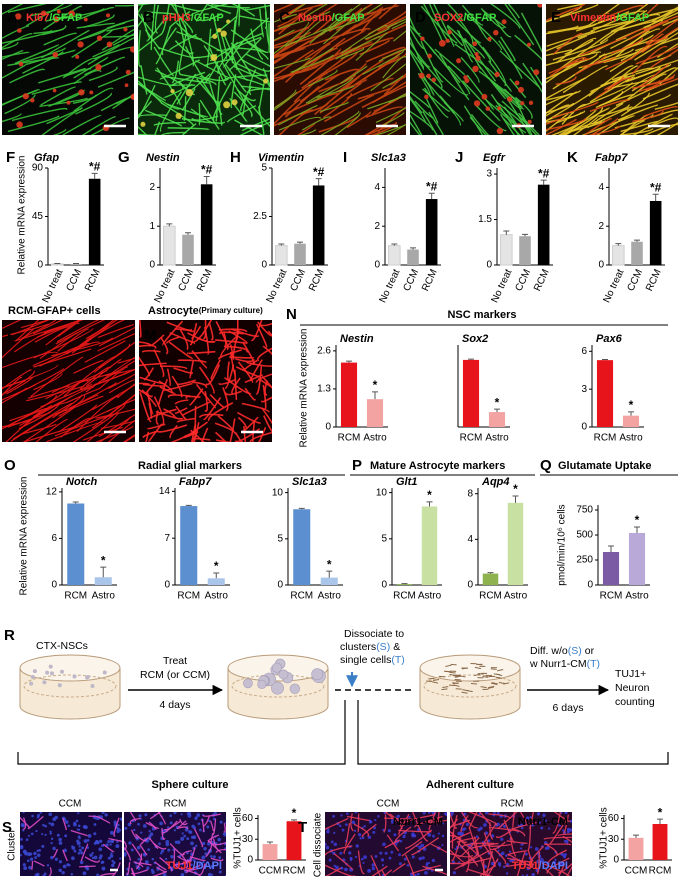 The width and height of the screenshot is (680, 878). Describe the element at coordinates (250, 860) in the screenshot. I see `y-tick-label: 0` at that location.